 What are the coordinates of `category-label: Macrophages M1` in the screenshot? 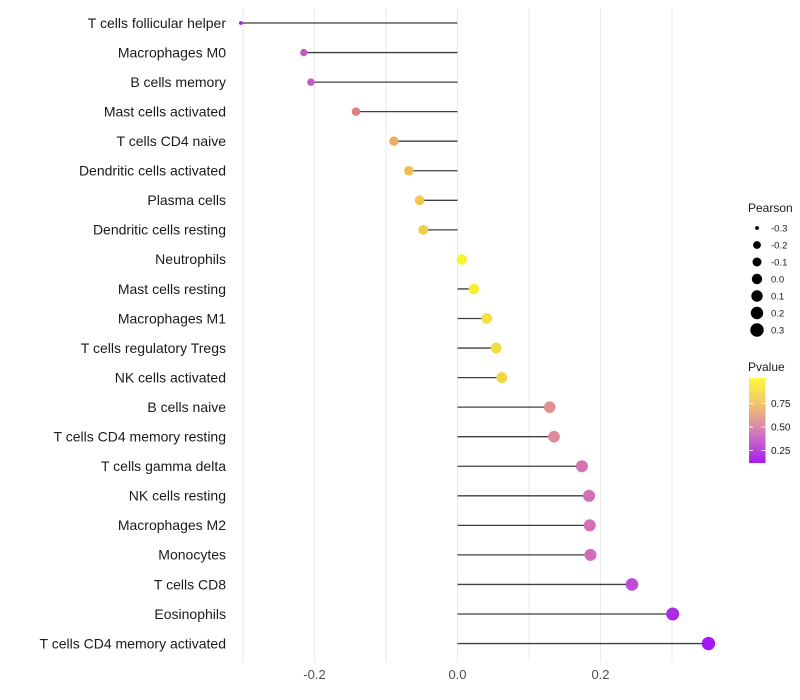 It's located at (172, 318).